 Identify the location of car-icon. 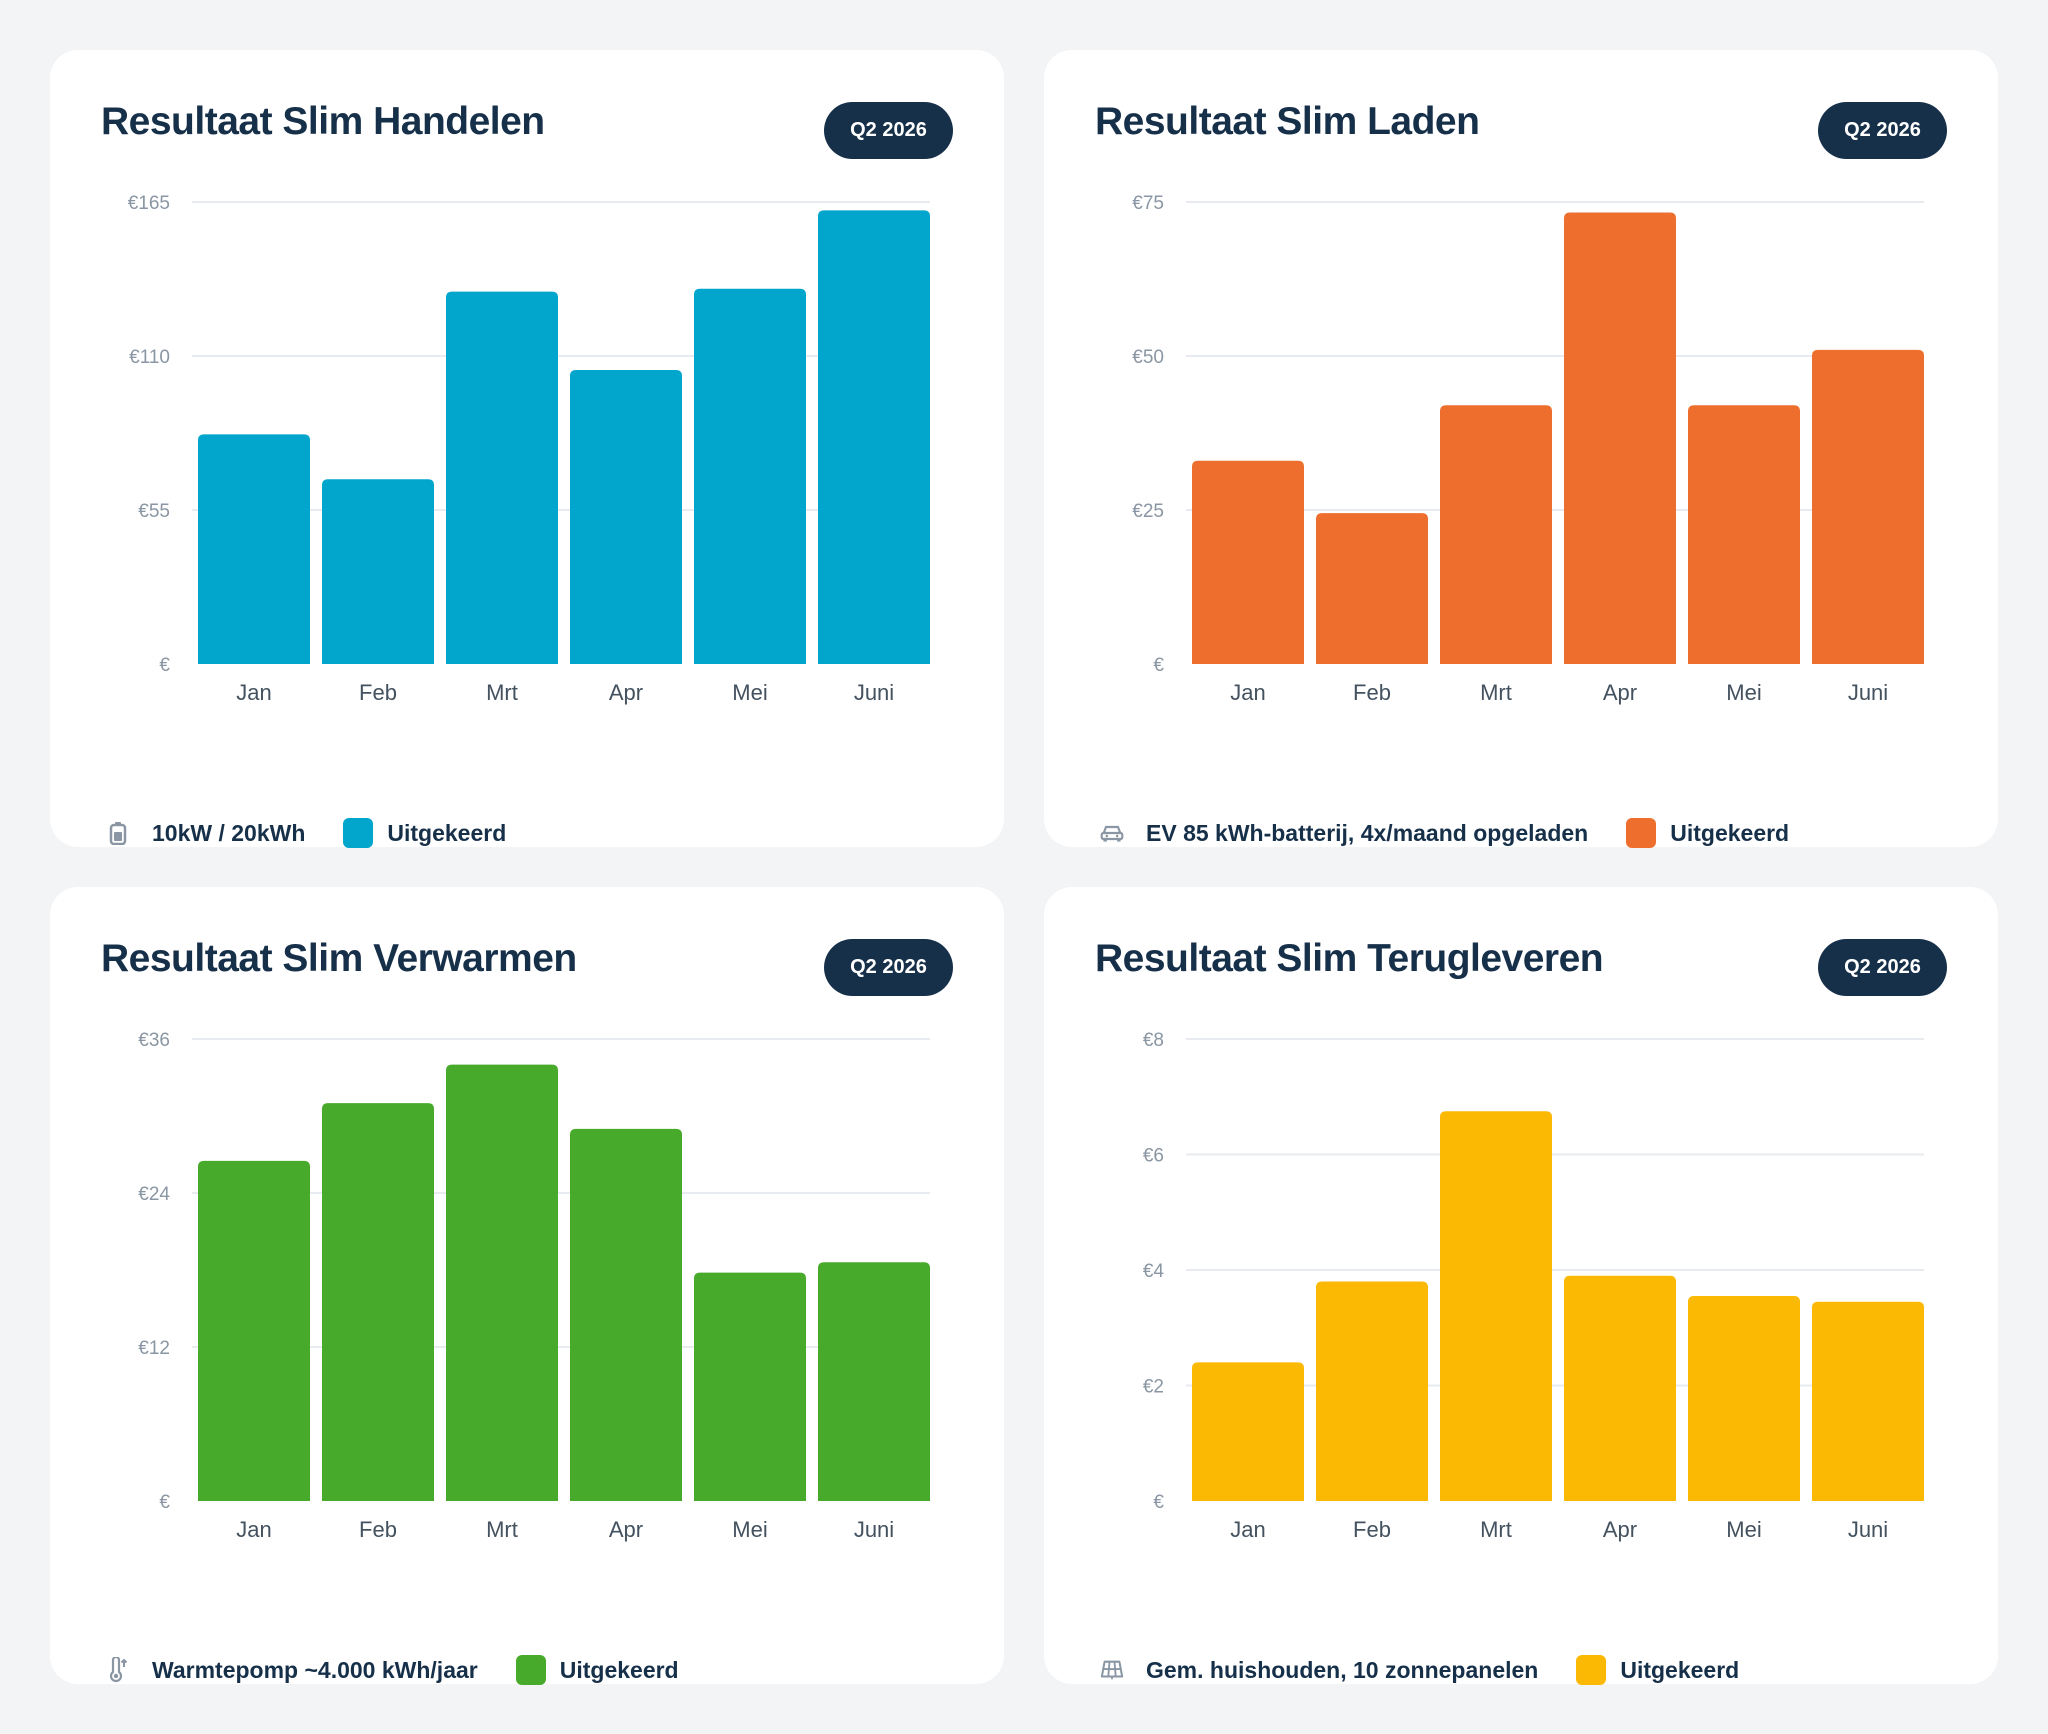
(1112, 833).